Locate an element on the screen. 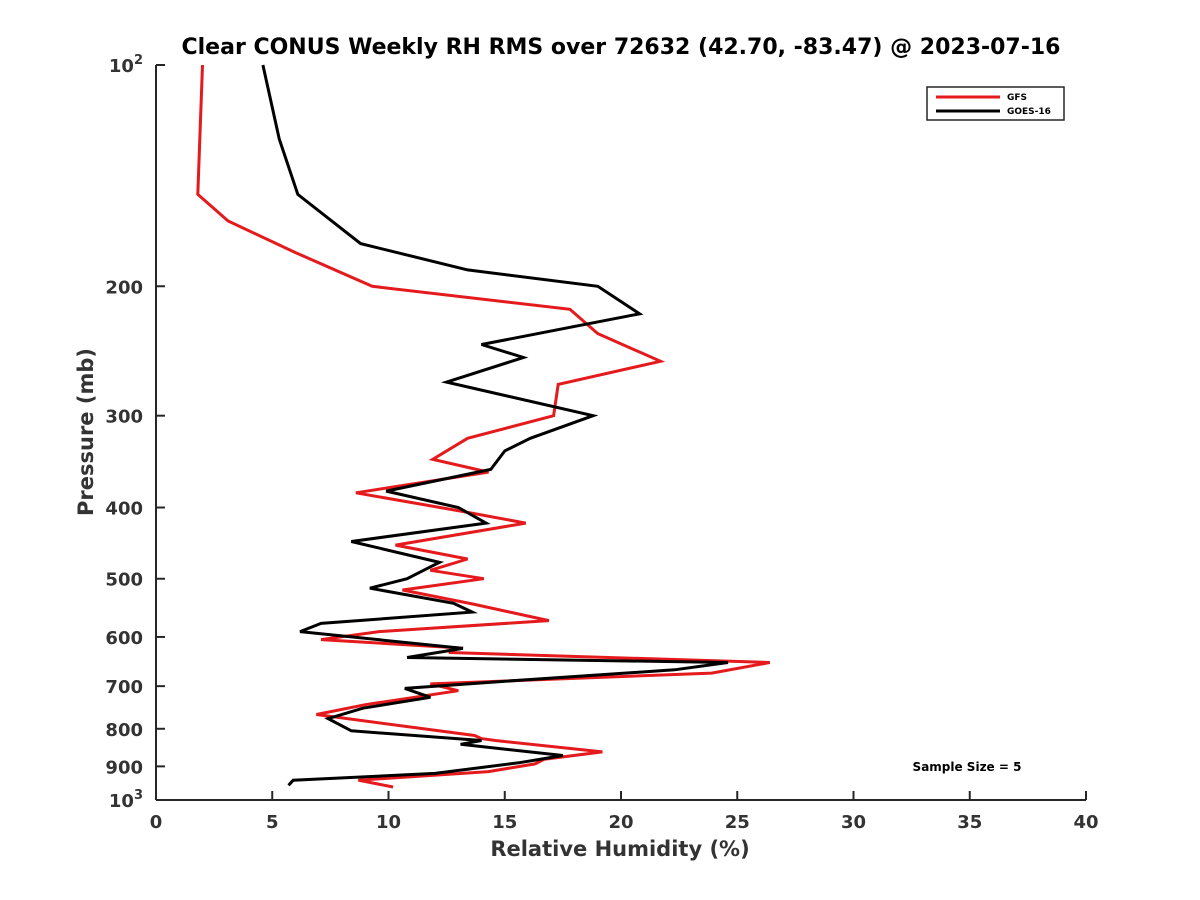 The image size is (1200, 900). x-tick-label: 35 is located at coordinates (969, 822).